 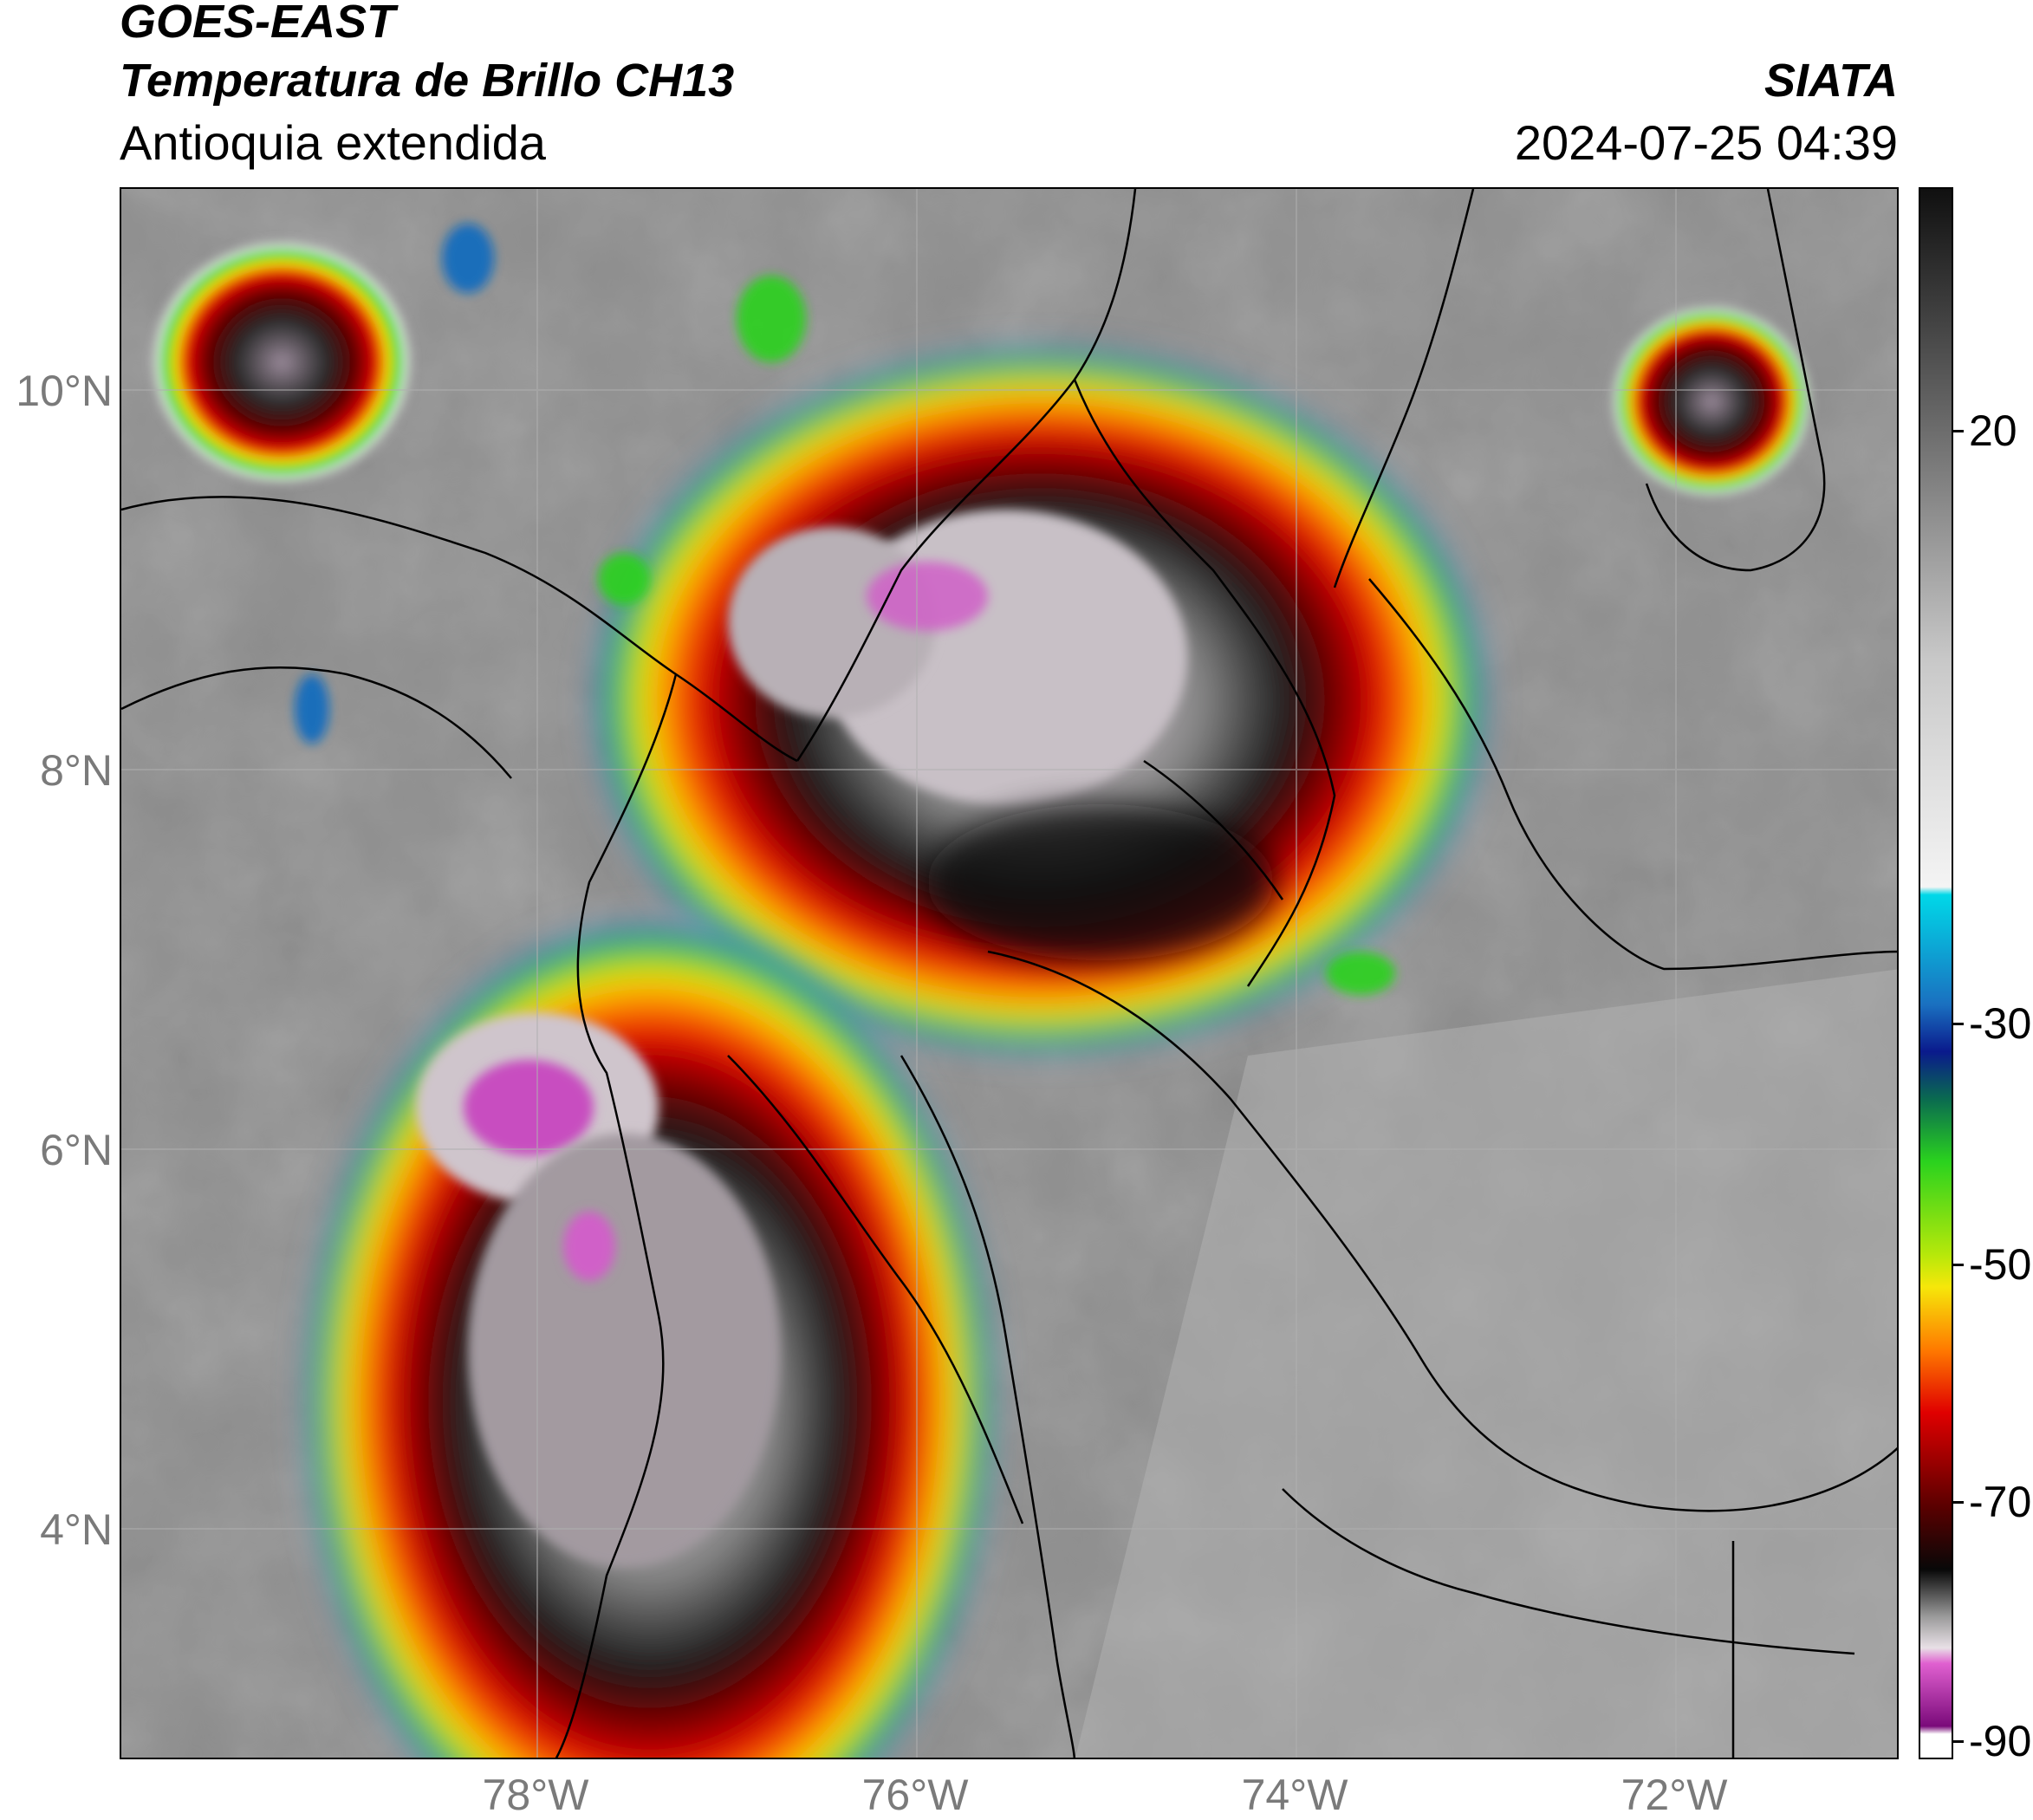 I want to click on colorbar, so click(x=1936, y=973).